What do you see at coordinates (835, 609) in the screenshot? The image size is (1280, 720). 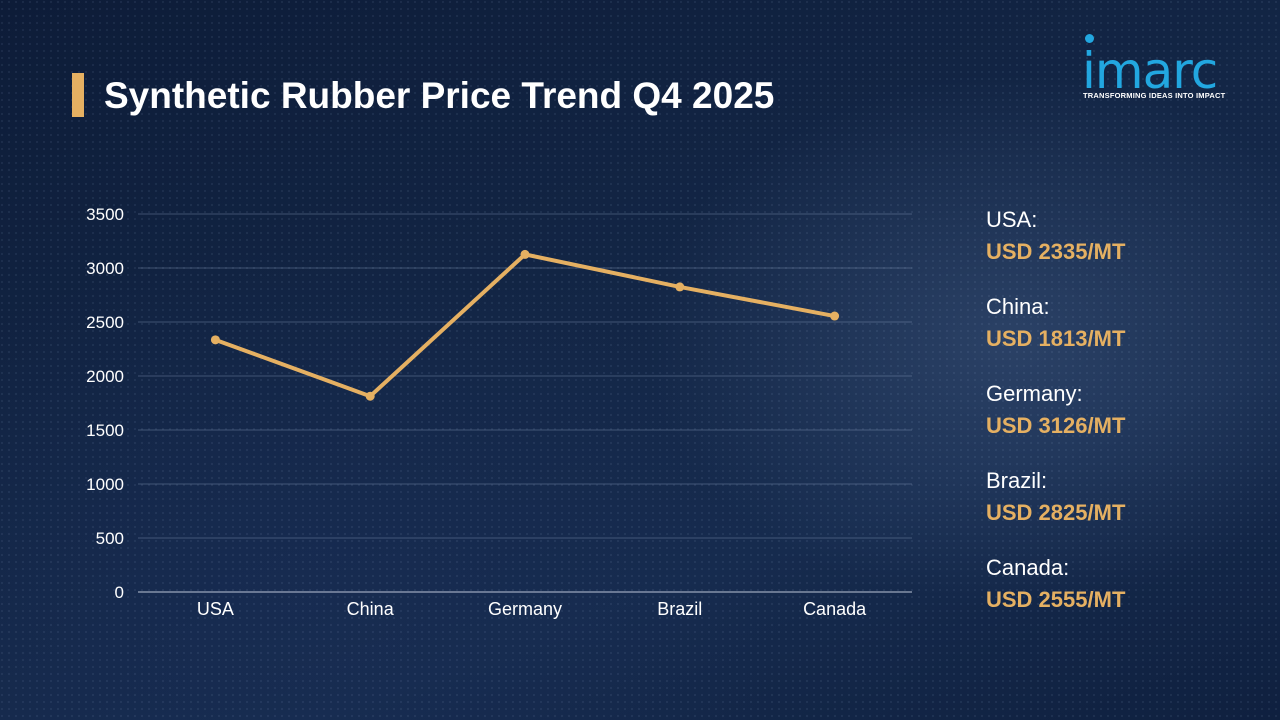 I see `x-tick-label: Canada` at bounding box center [835, 609].